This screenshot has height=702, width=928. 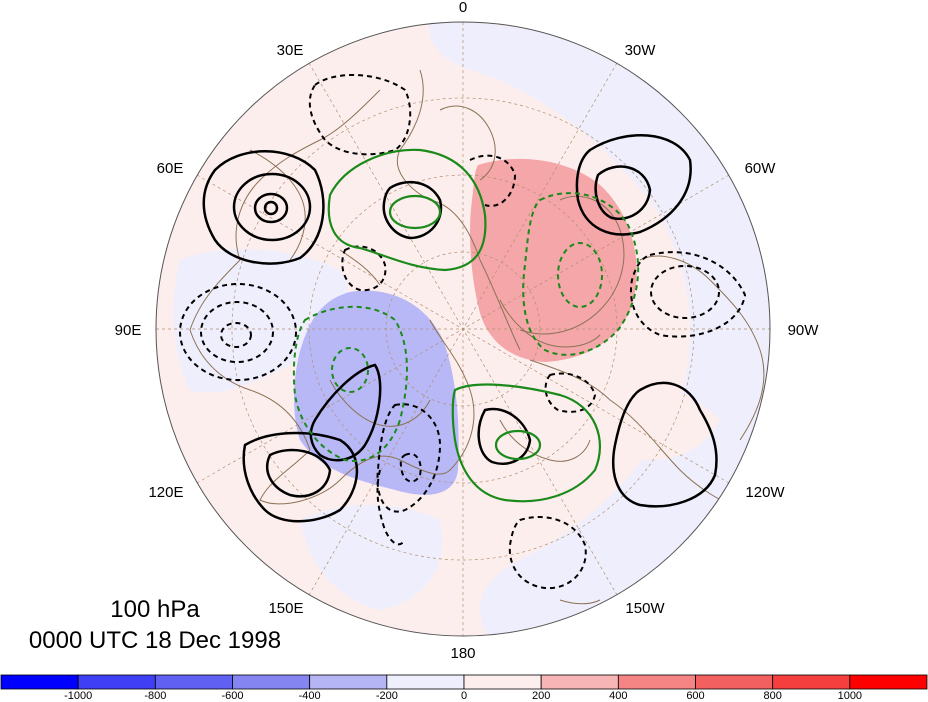 What do you see at coordinates (553, 260) in the screenshot?
I see `positive-anomaly-region` at bounding box center [553, 260].